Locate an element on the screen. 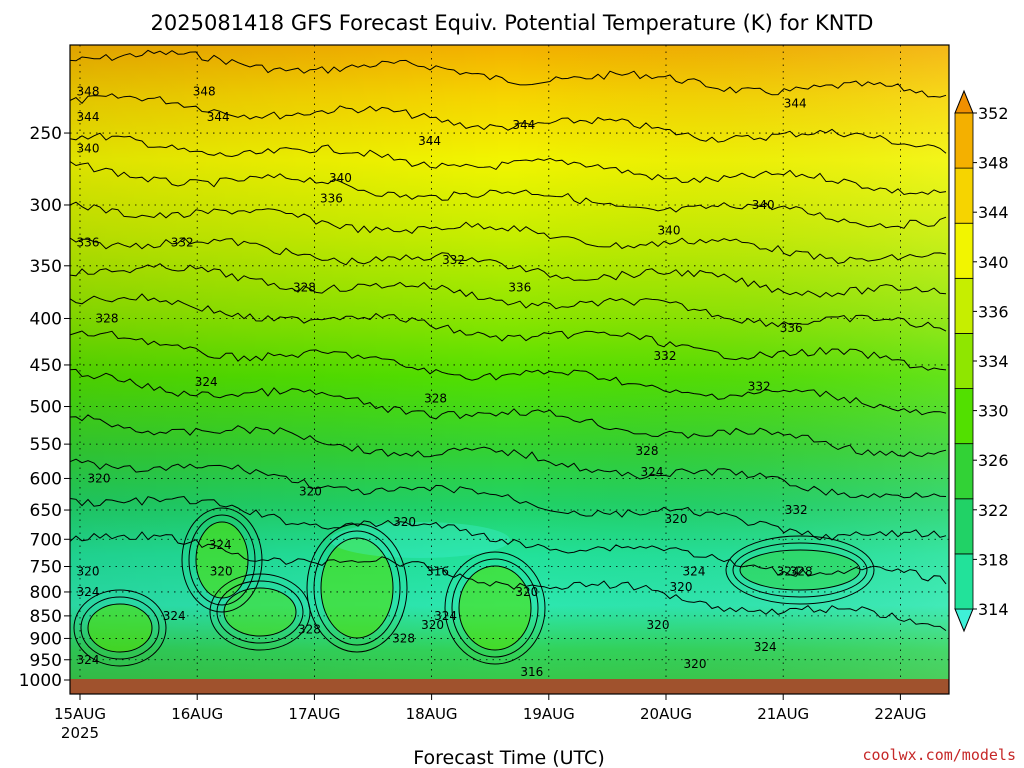  colorbar-label: 322 is located at coordinates (993, 510).